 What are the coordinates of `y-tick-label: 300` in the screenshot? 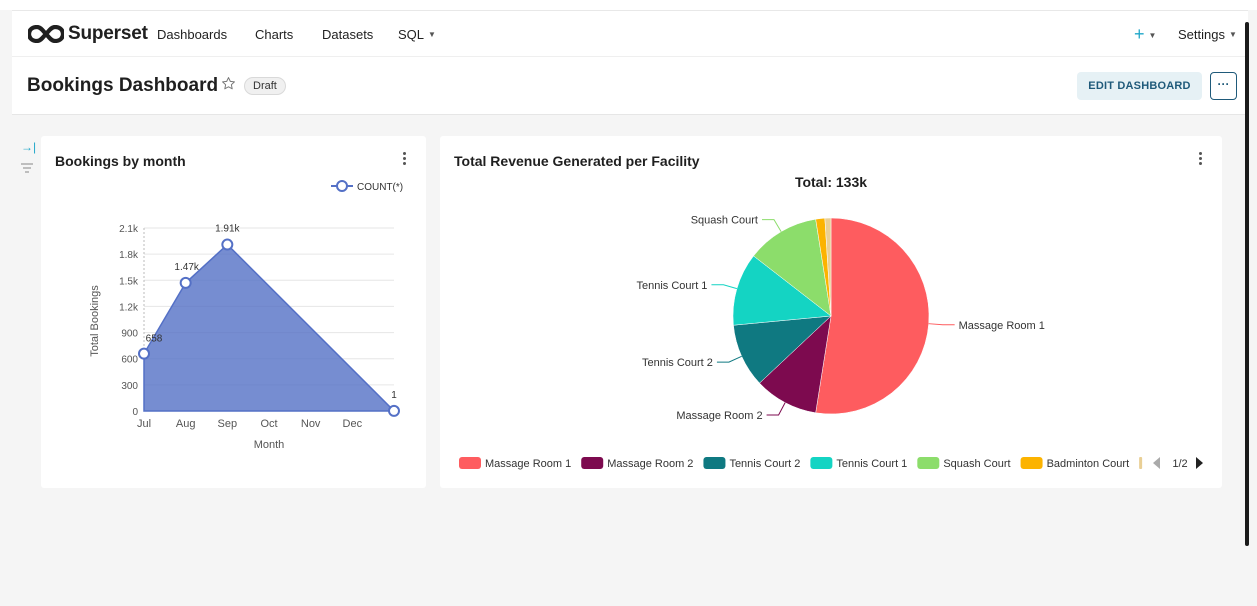 It's located at (129, 386).